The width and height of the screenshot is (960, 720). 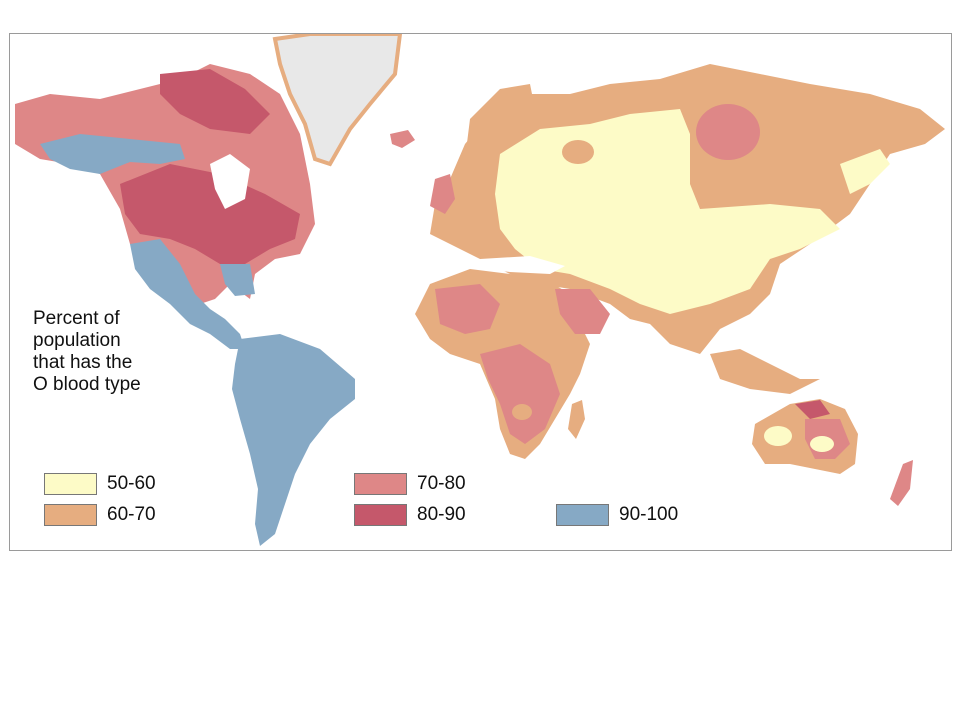 What do you see at coordinates (578, 152) in the screenshot?
I see `central-asia-spot` at bounding box center [578, 152].